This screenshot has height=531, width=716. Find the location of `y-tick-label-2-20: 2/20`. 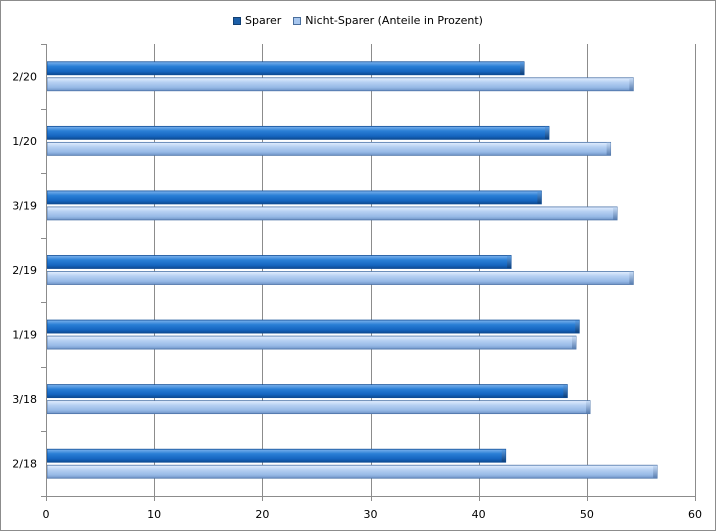

y-tick-label-2-20: 2/20 is located at coordinates (24, 76).